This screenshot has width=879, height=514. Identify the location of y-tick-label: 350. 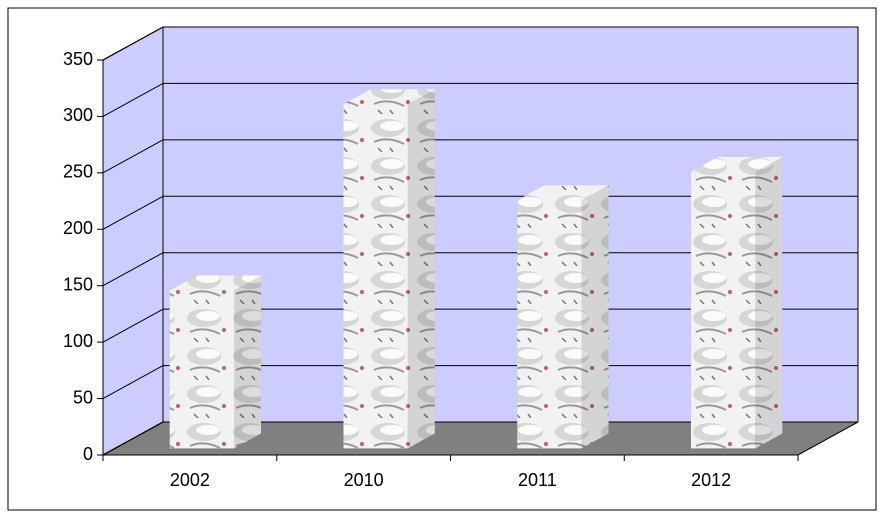
(78, 59).